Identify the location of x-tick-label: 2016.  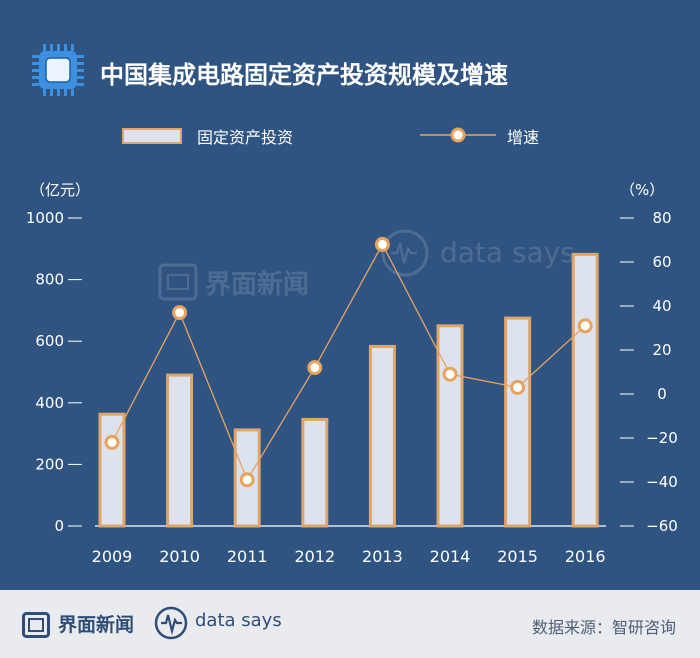
(585, 556).